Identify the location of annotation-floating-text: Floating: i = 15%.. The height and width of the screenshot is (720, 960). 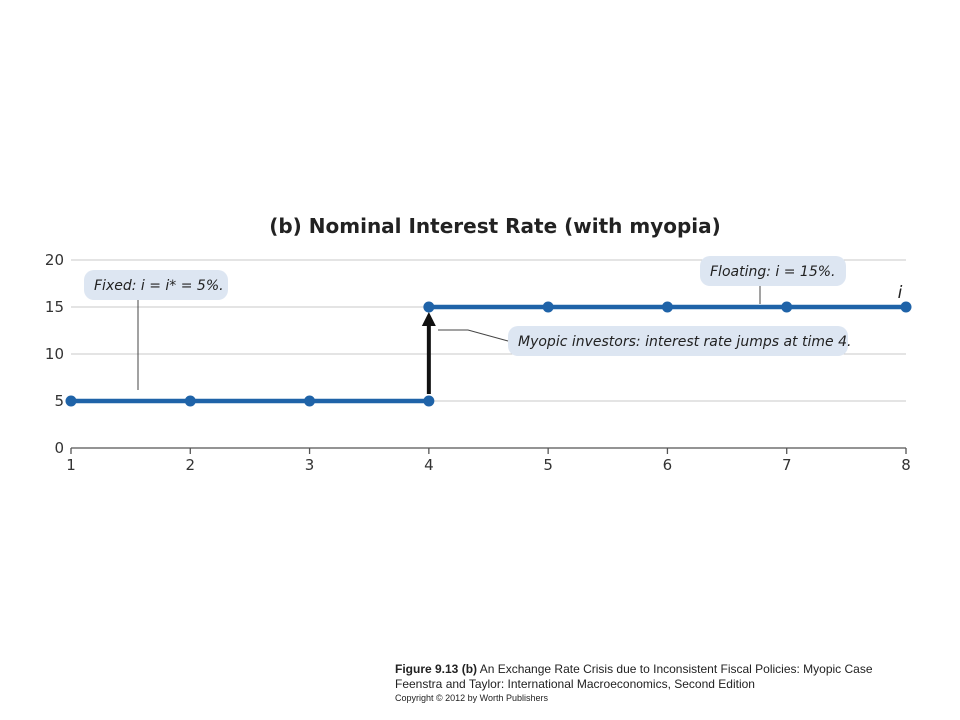
(772, 272).